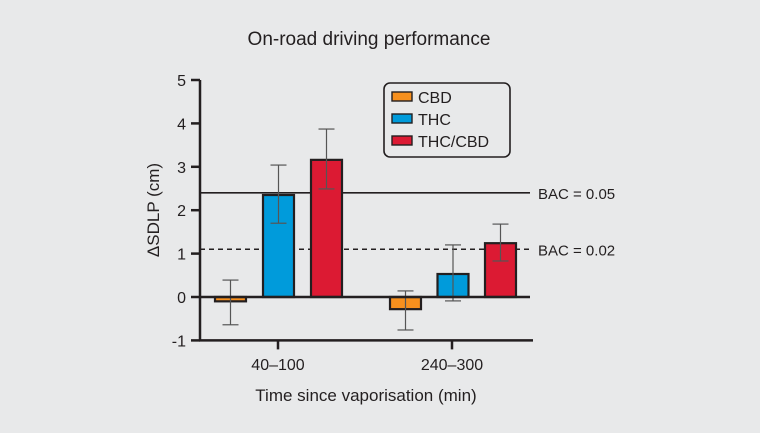 The image size is (760, 433). Describe the element at coordinates (576, 250) in the screenshot. I see `reference-line-label: BAC = 0.02` at that location.